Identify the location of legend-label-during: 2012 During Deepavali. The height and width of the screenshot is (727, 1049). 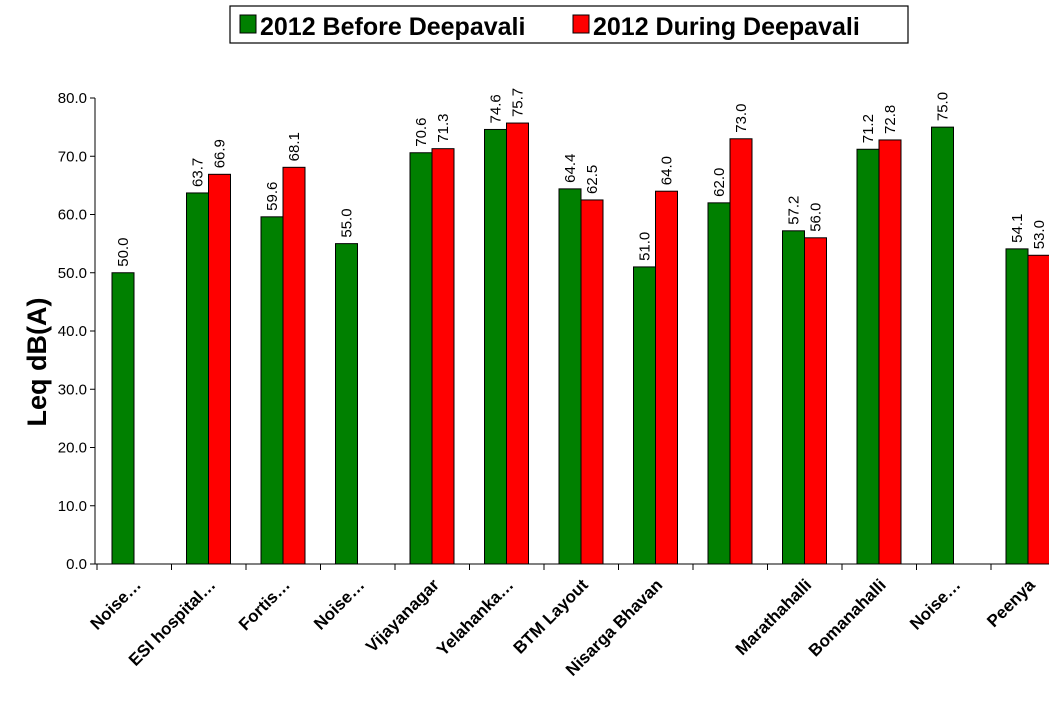
(726, 27).